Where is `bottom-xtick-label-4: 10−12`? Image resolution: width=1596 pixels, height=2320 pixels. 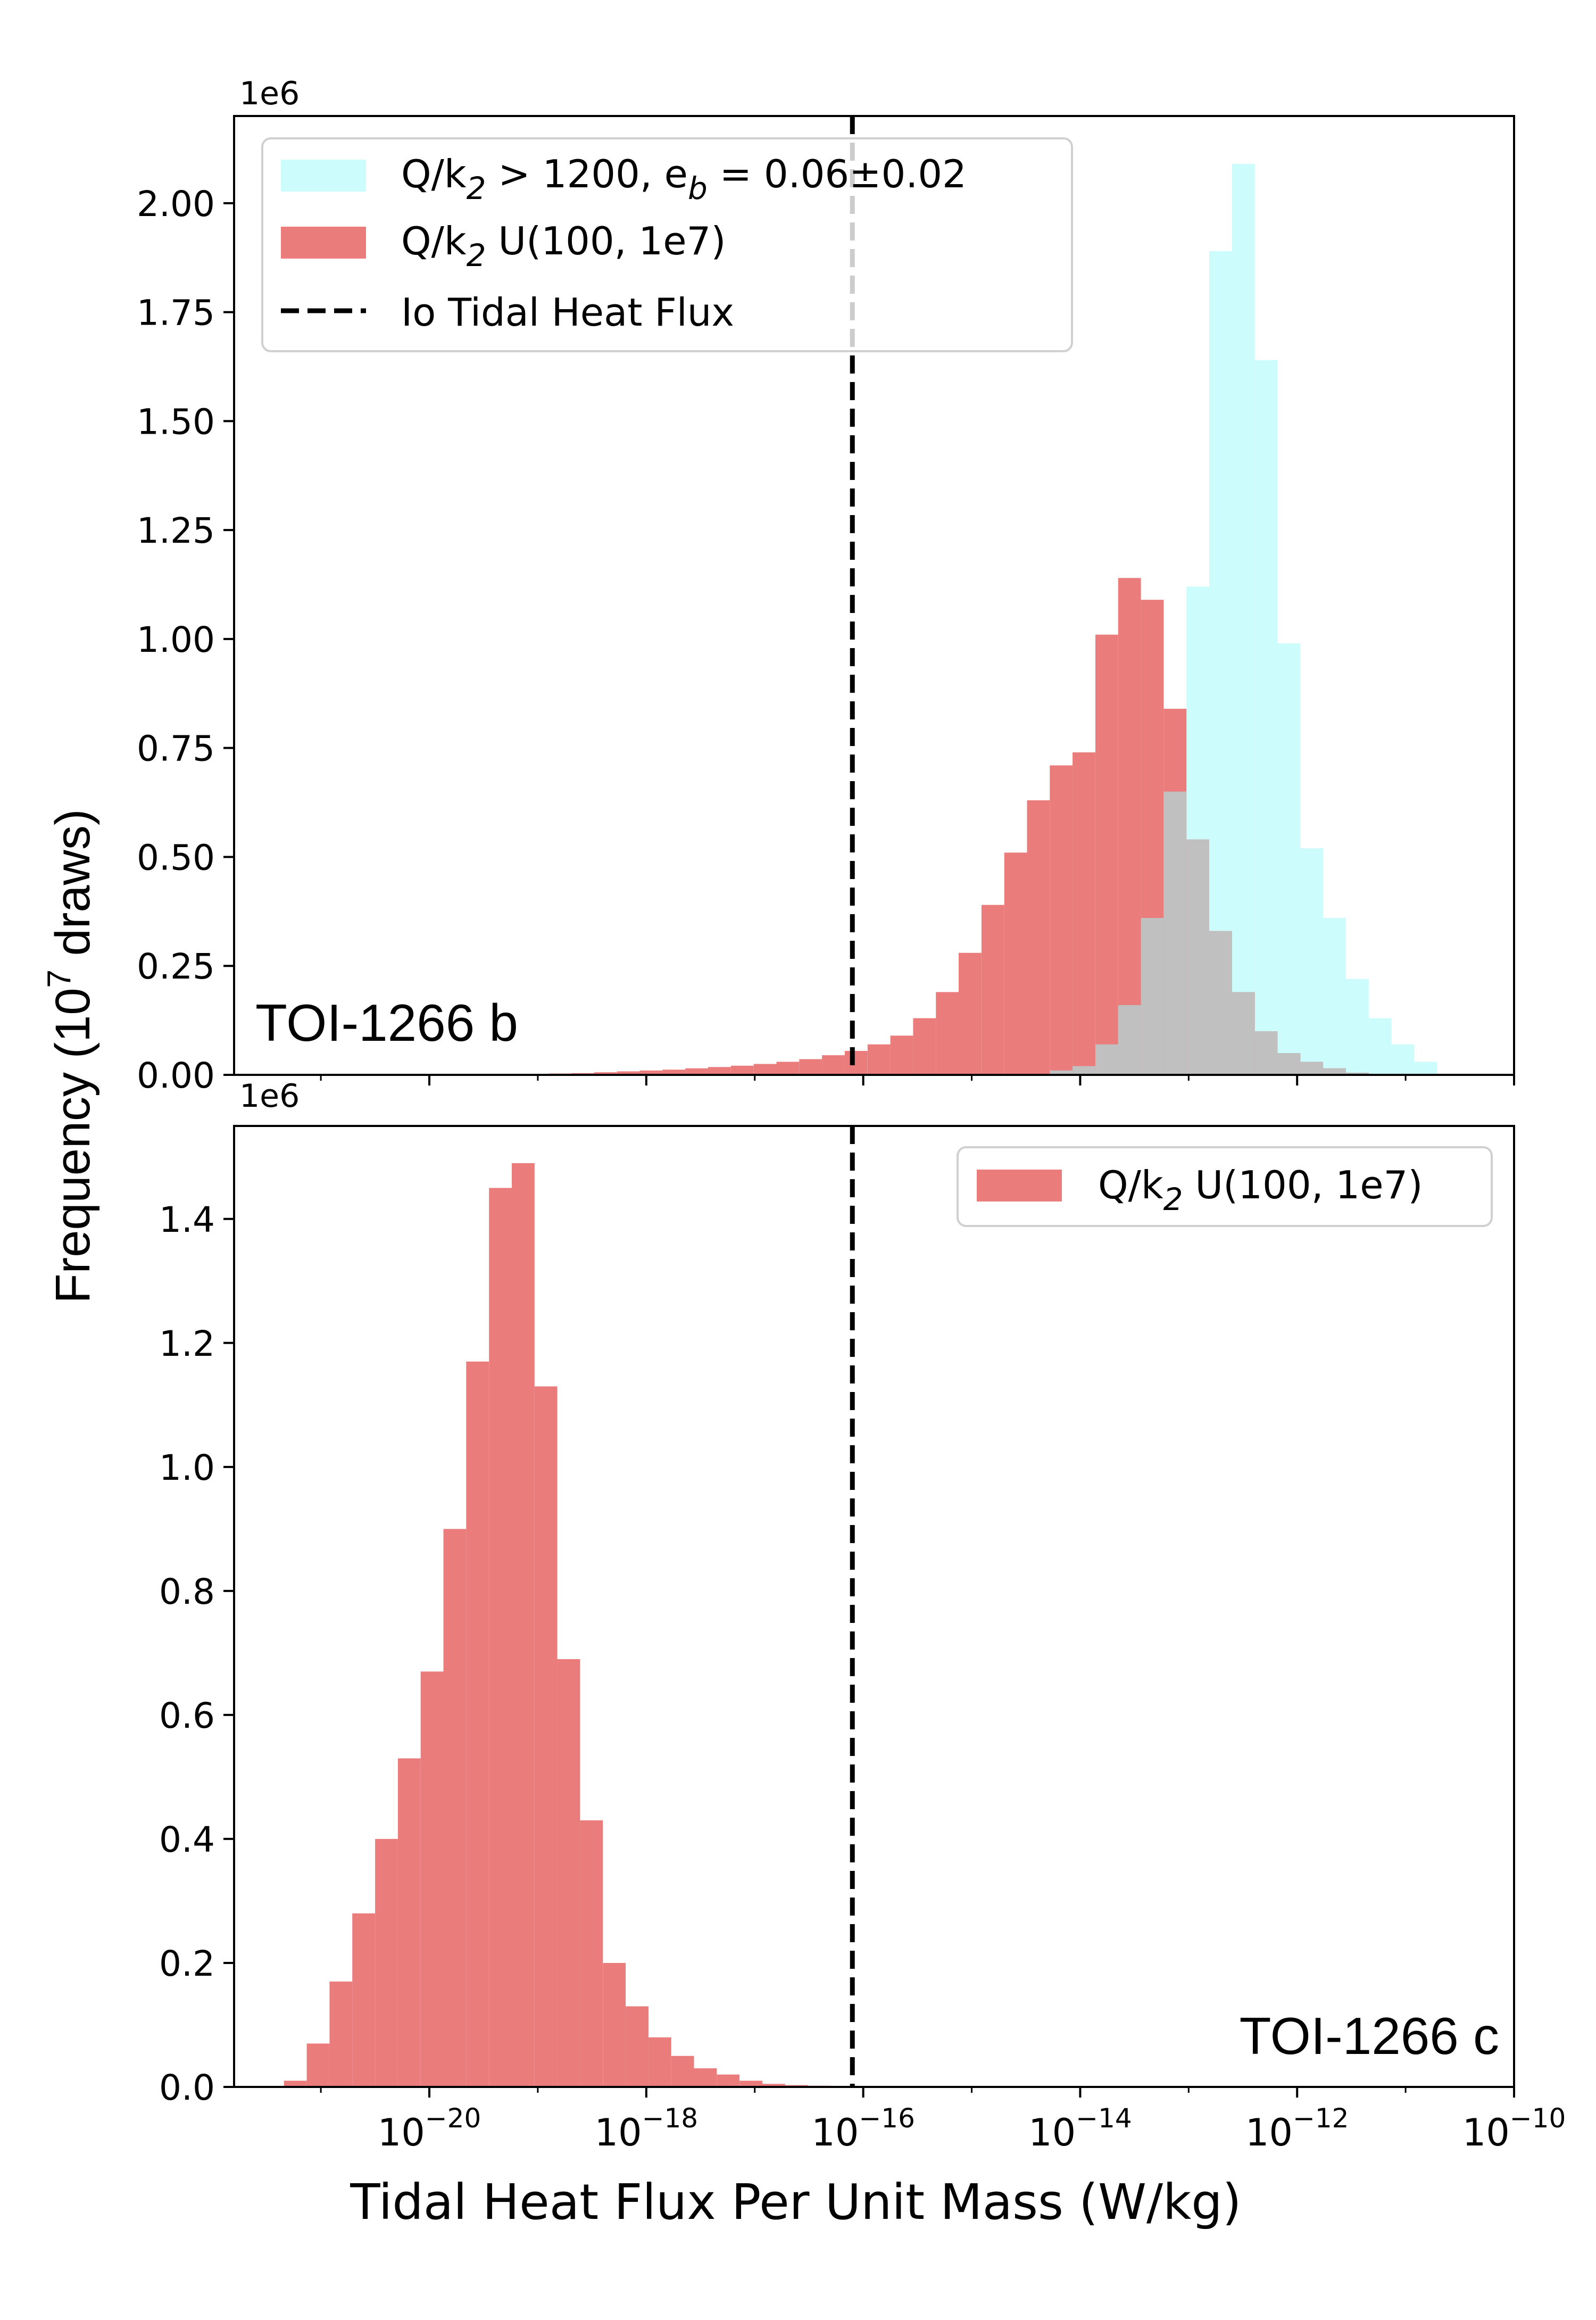 bottom-xtick-label-4: 10−12 is located at coordinates (1297, 2129).